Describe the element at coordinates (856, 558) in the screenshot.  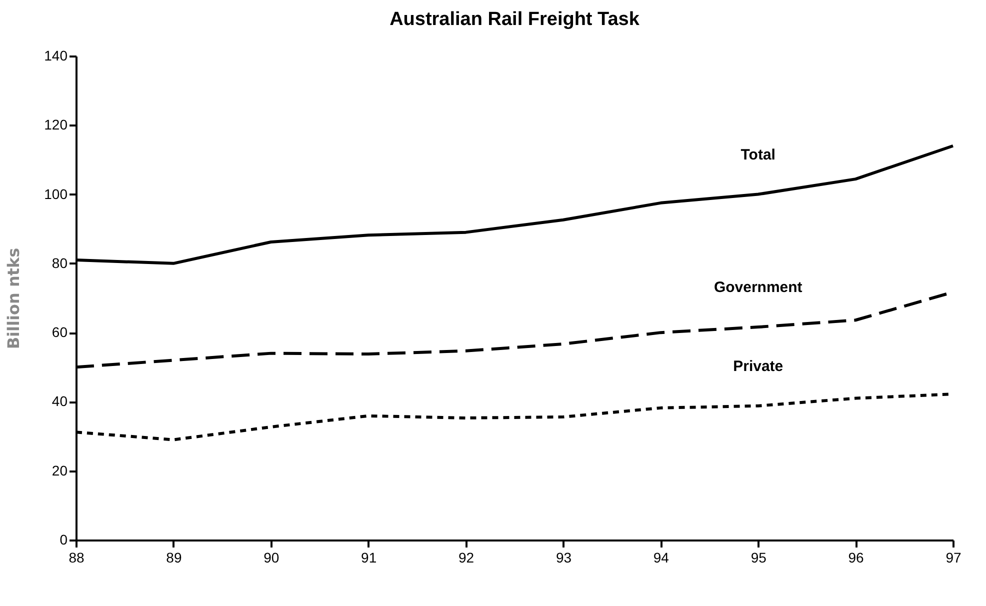
I see `x-tick-label: 96` at that location.